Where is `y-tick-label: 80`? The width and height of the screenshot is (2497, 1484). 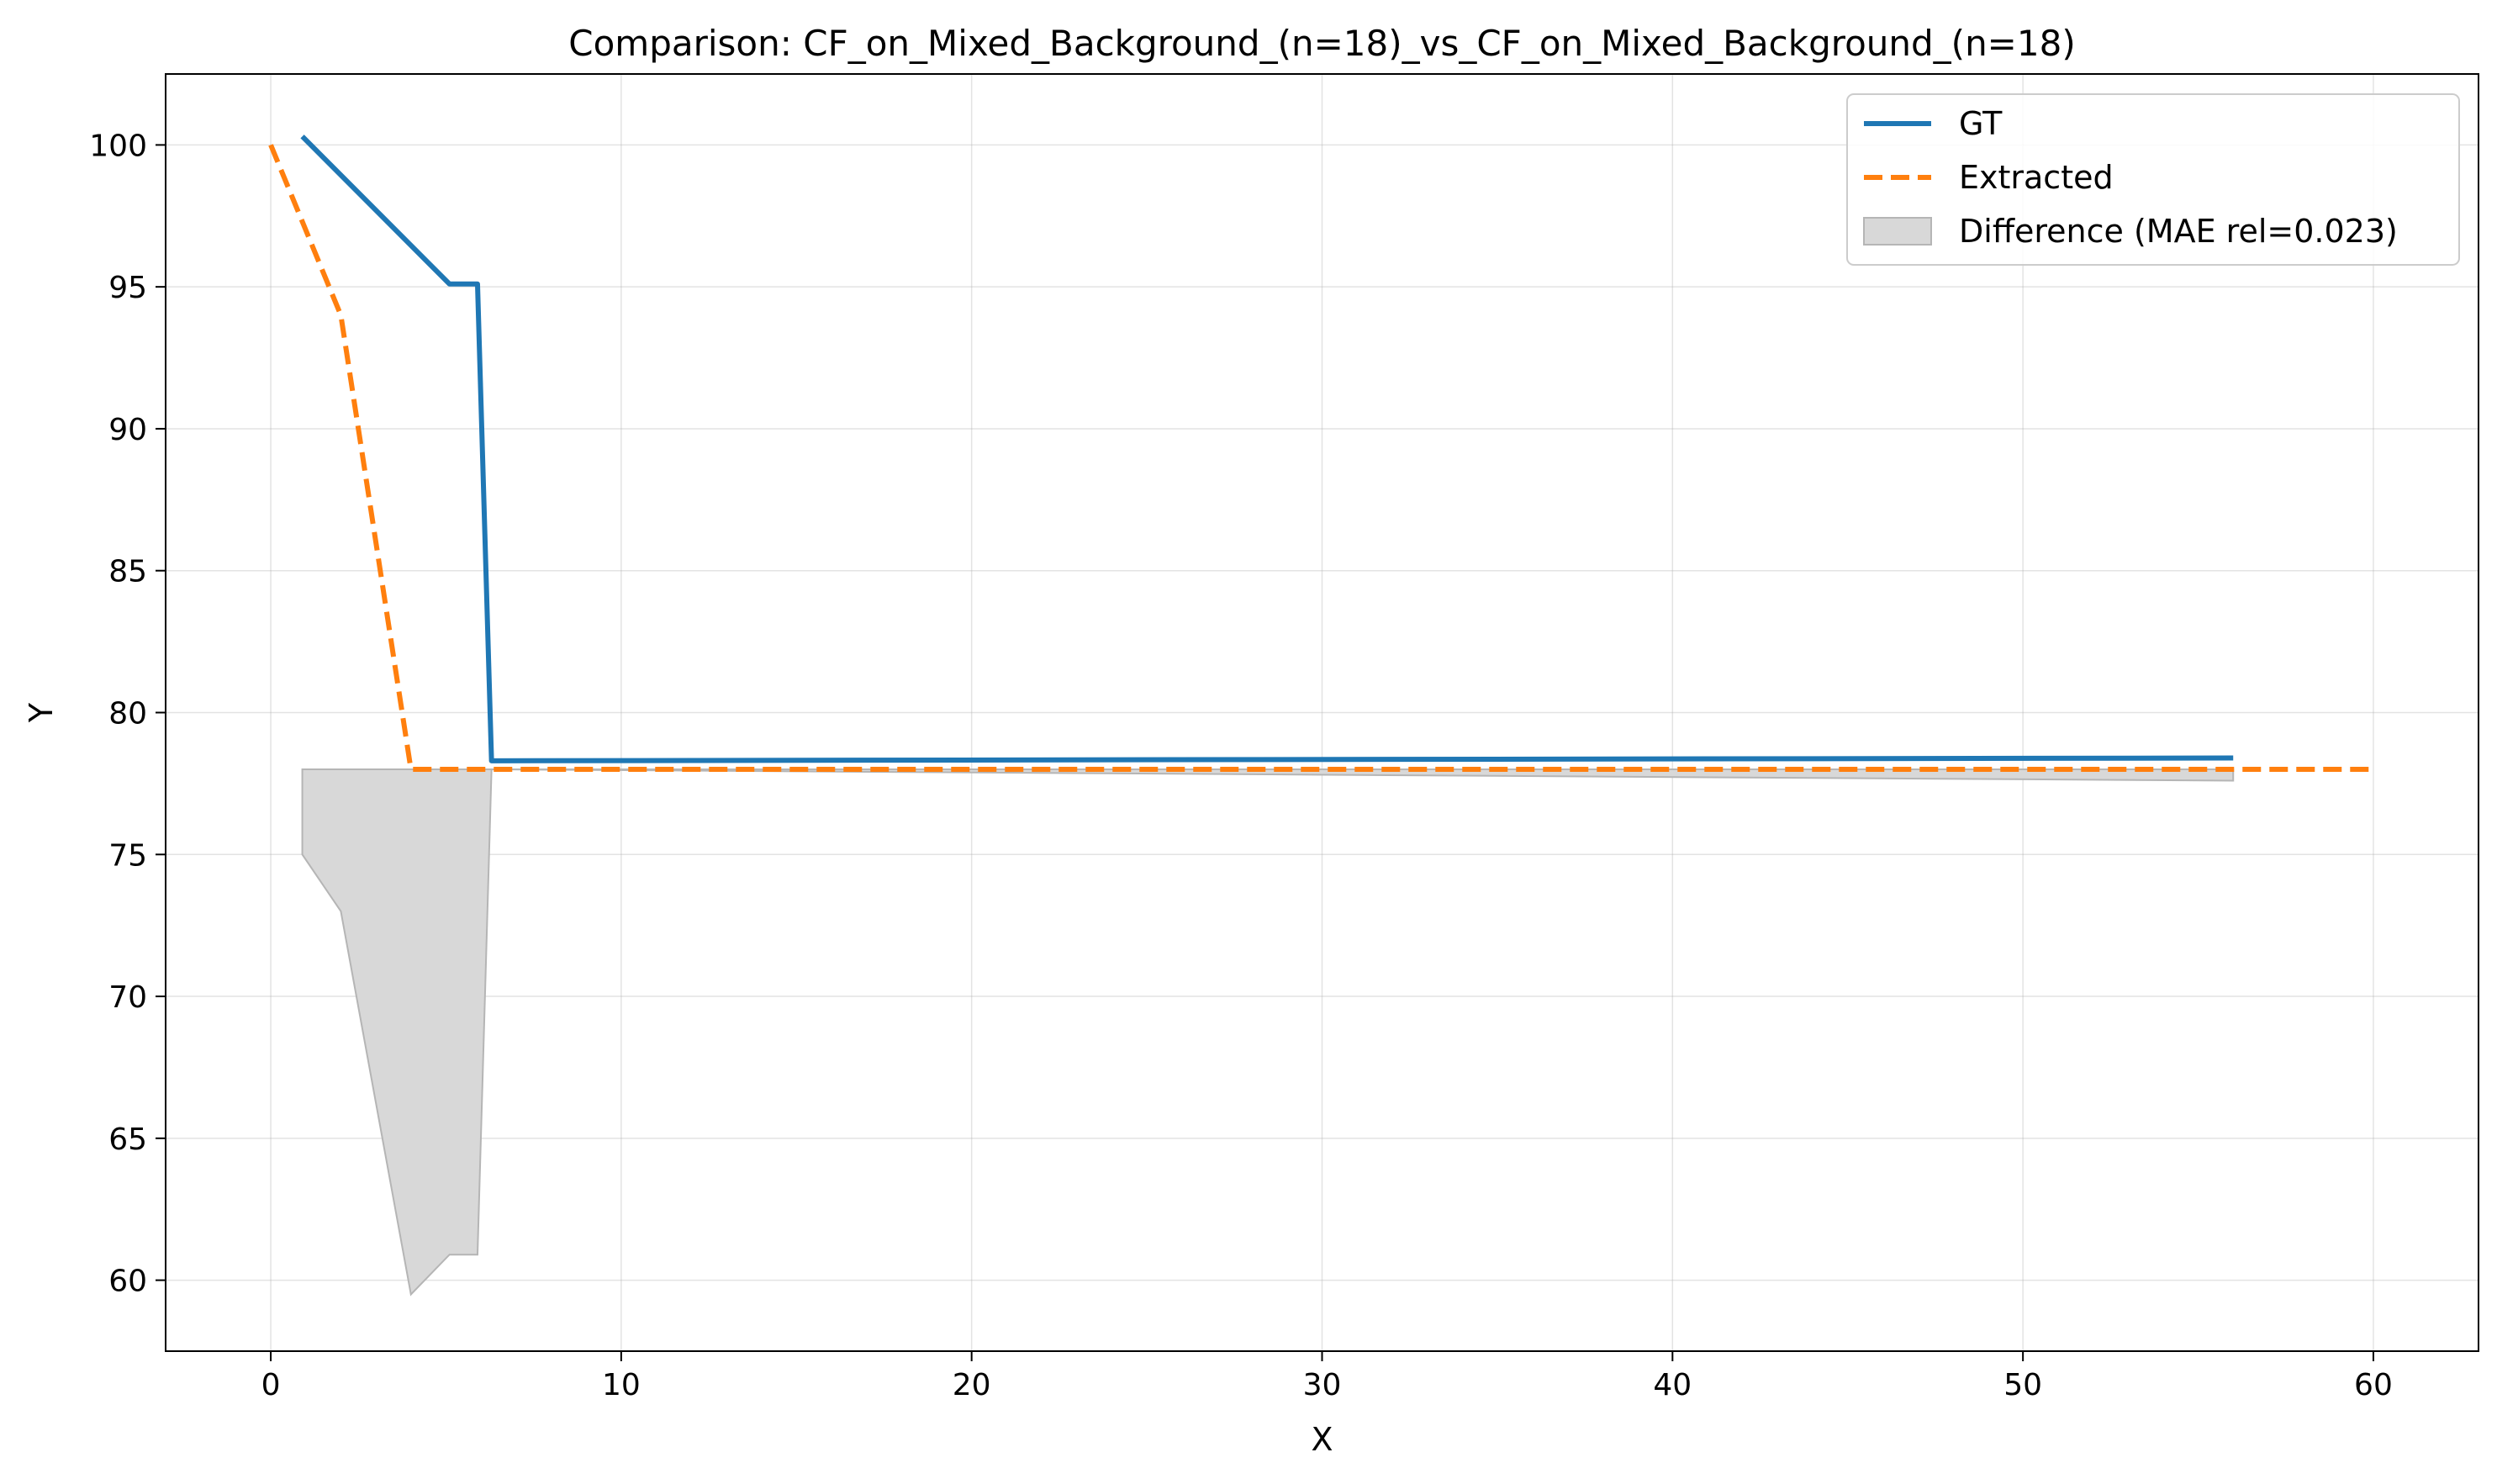
y-tick-label: 80 is located at coordinates (128, 714).